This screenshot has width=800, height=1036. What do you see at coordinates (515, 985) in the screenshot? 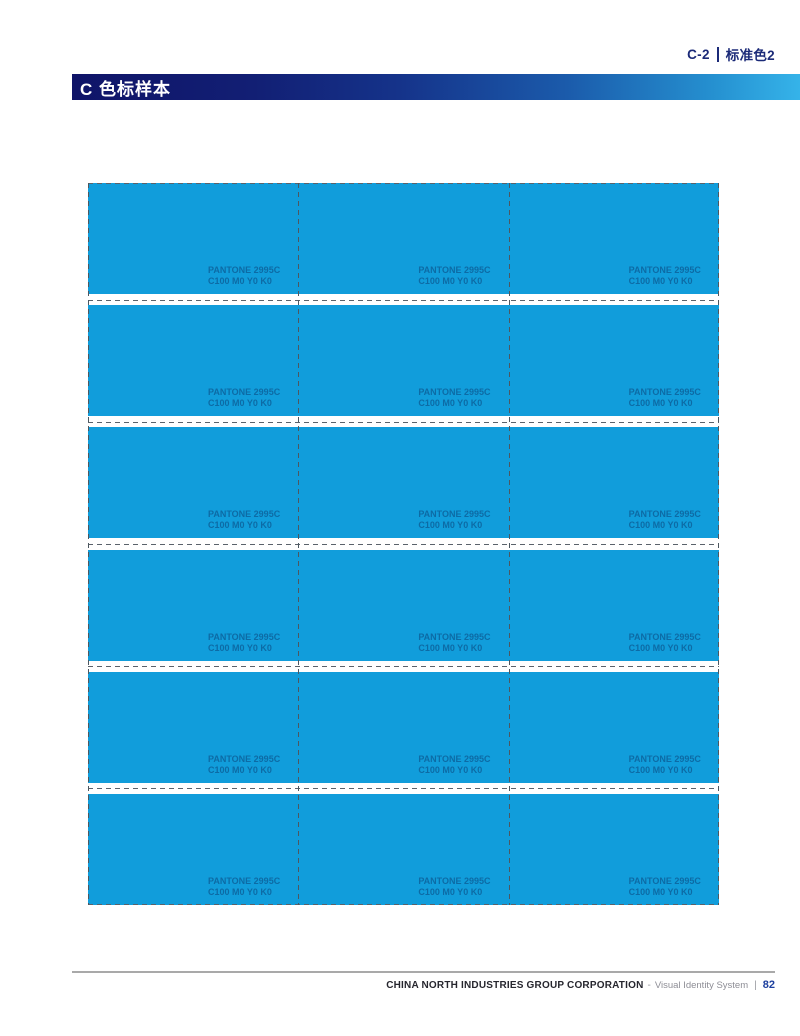
I see `footer-company: CHINA NORTH INDUSTRIES GROUP CORPORATION` at bounding box center [515, 985].